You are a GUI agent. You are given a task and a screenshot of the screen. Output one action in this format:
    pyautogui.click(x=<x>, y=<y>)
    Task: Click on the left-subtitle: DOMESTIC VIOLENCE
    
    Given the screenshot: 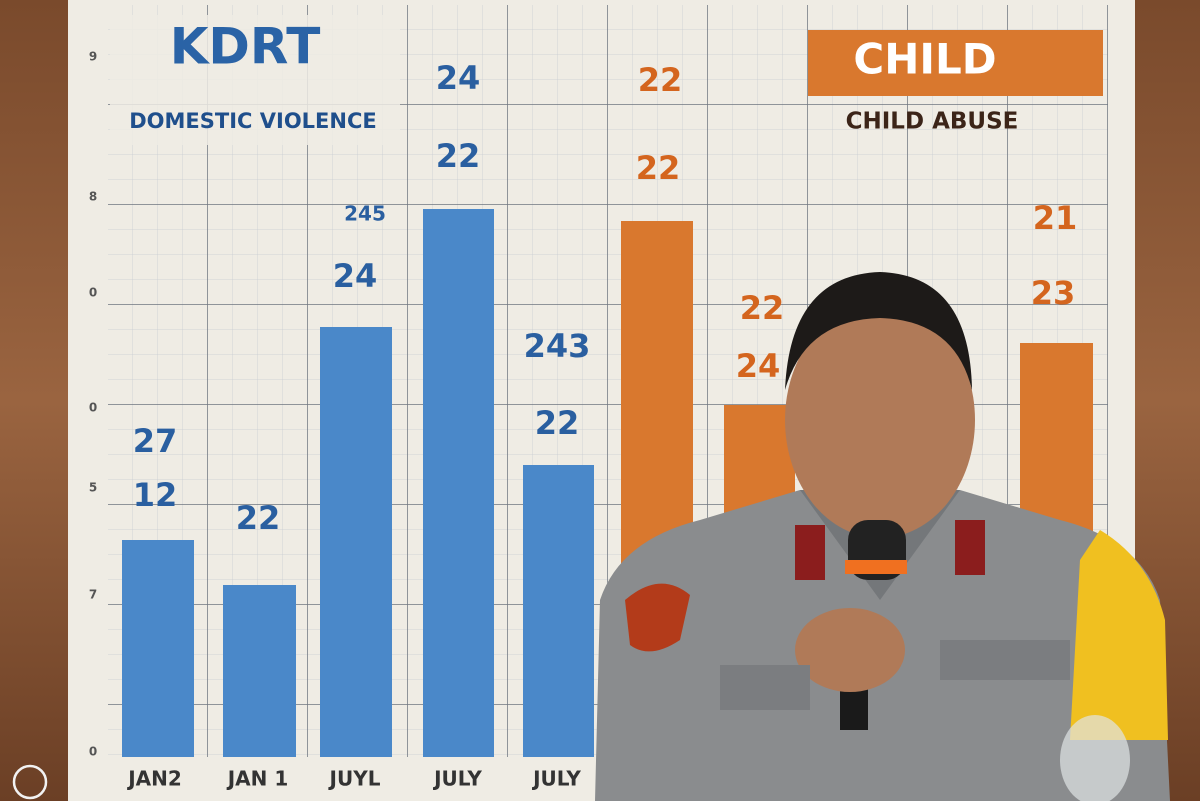 What is the action you would take?
    pyautogui.click(x=253, y=121)
    